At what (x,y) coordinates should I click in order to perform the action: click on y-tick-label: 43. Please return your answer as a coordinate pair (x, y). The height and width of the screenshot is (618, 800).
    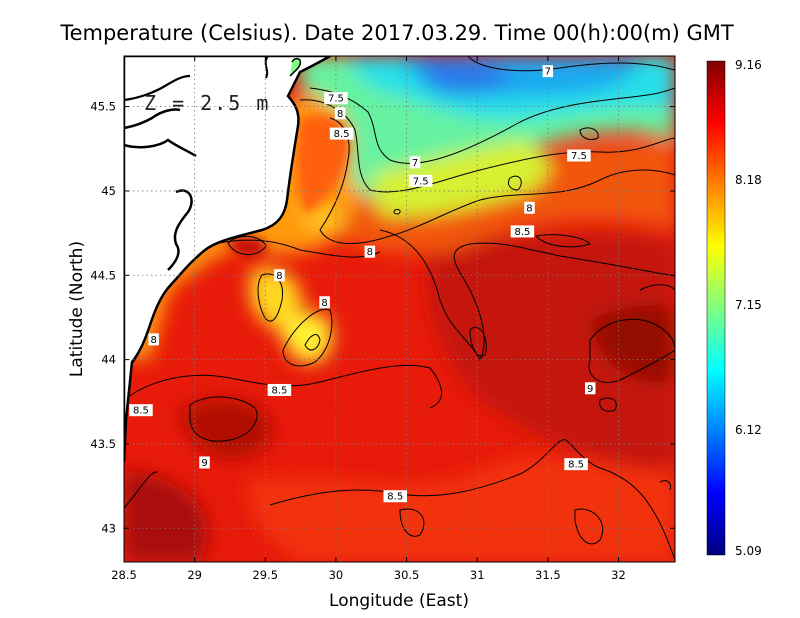
    Looking at the image, I should click on (108, 528).